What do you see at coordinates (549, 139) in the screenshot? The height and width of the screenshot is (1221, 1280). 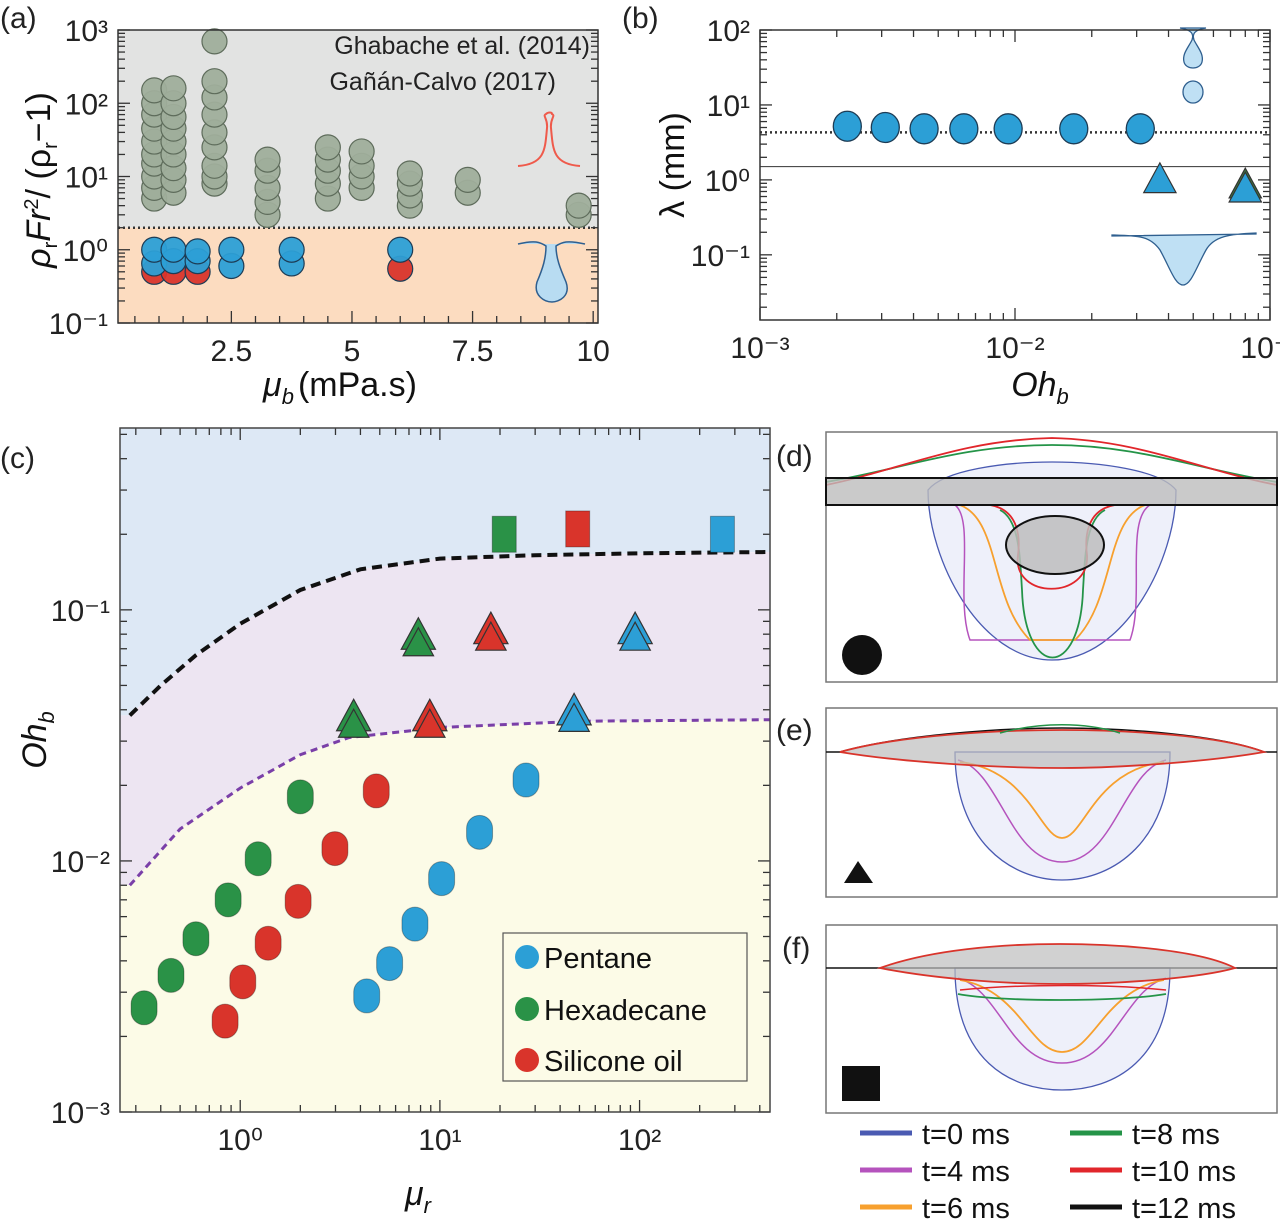 I see `jet-shape-icon` at bounding box center [549, 139].